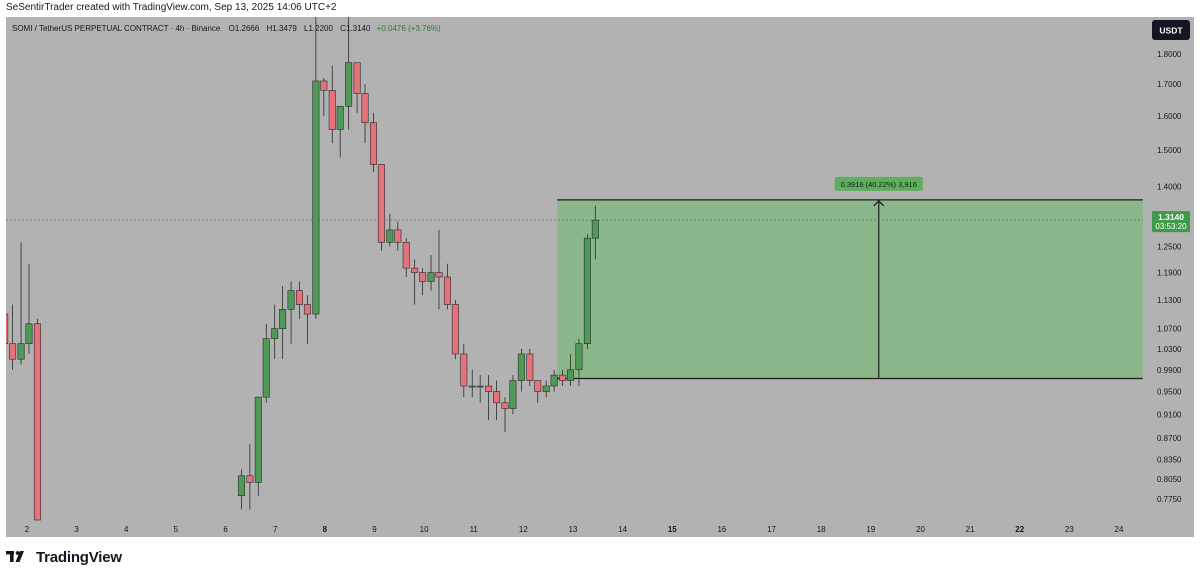  Describe the element at coordinates (523, 529) in the screenshot. I see `date-tick-label: 12` at that location.